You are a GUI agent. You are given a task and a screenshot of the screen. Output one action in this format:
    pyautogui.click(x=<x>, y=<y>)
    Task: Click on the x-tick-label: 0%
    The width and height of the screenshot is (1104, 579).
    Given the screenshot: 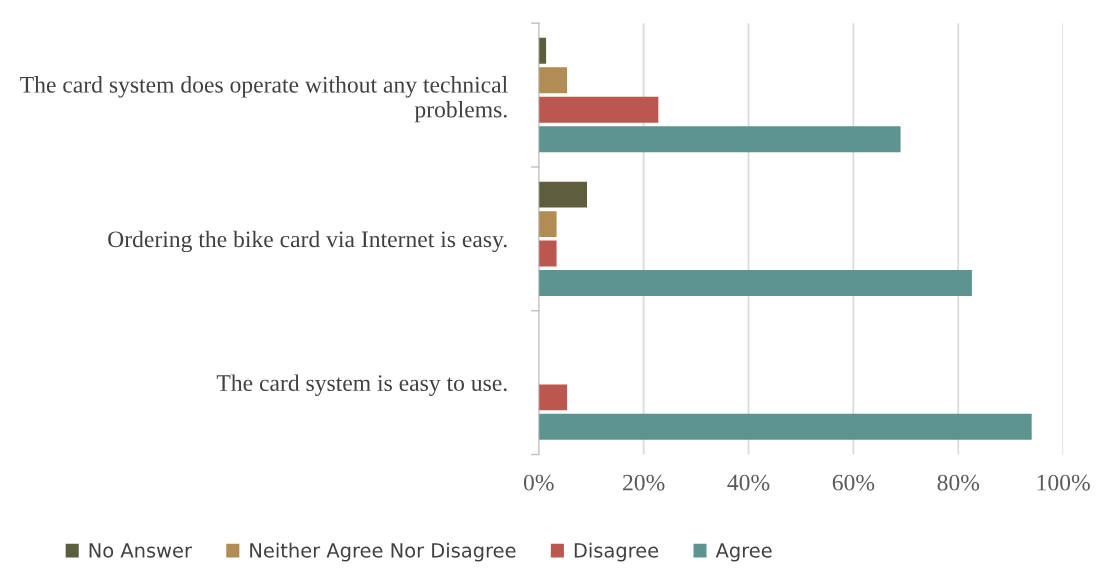 What is the action you would take?
    pyautogui.click(x=538, y=482)
    